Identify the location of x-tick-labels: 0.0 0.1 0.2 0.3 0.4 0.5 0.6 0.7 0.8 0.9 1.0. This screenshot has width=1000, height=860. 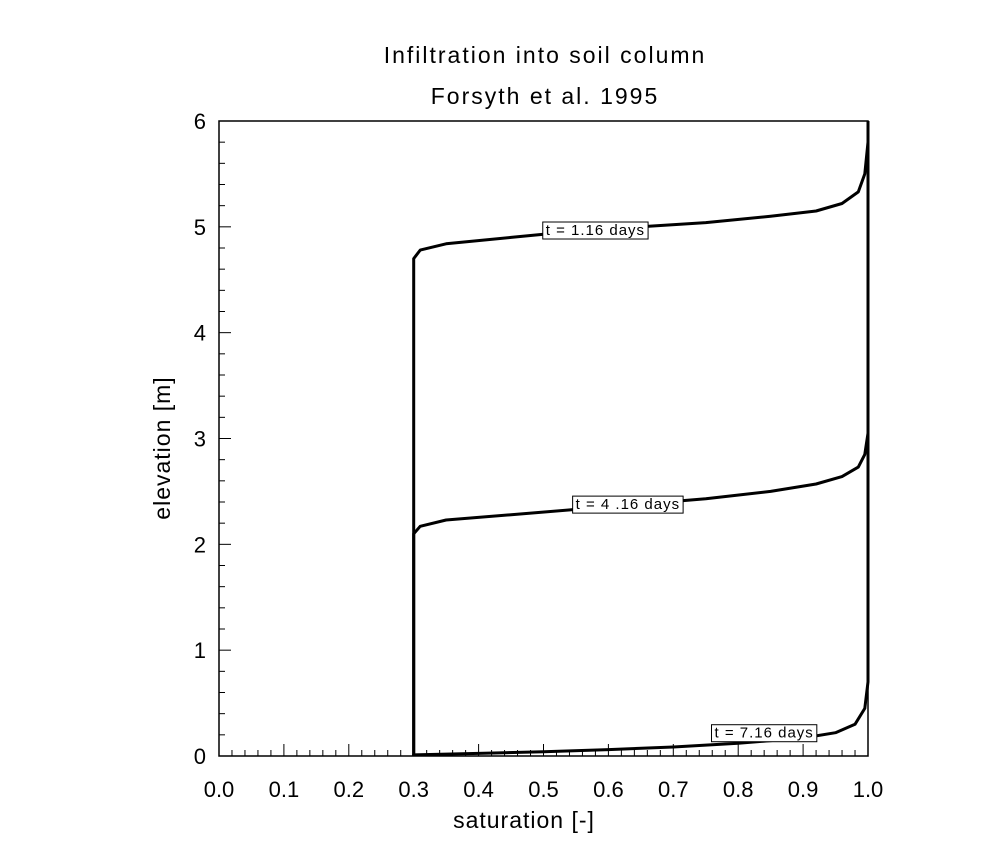
(544, 789).